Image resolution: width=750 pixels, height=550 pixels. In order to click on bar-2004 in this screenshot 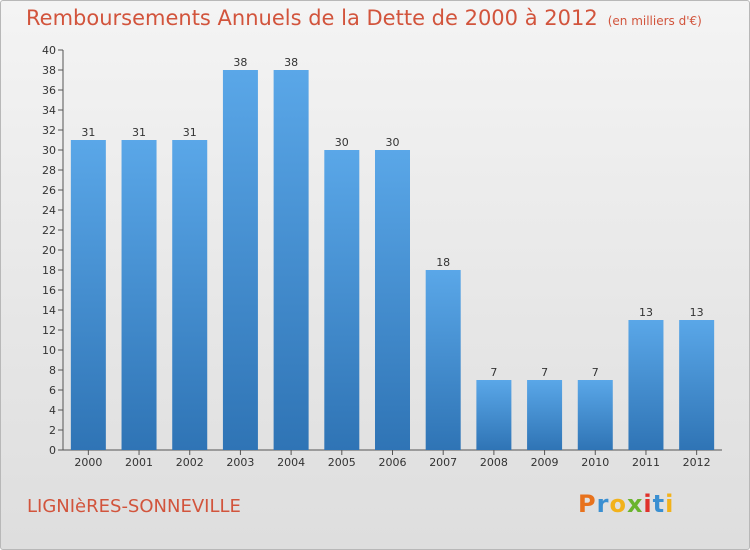, I will do `click(291, 260)`.